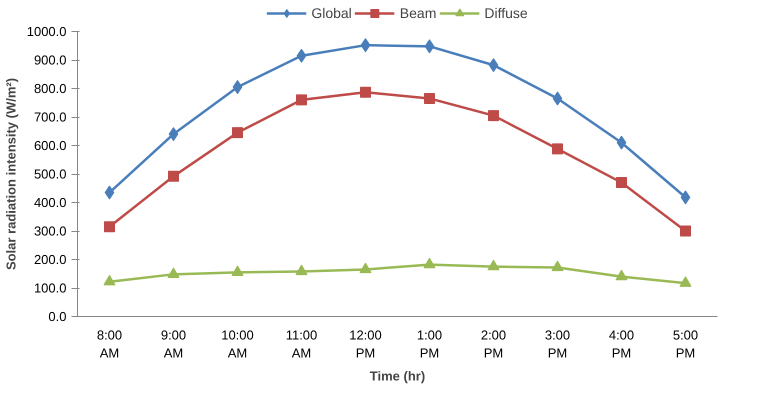 The image size is (769, 413). I want to click on y-tick-label: 800.0, so click(50, 88).